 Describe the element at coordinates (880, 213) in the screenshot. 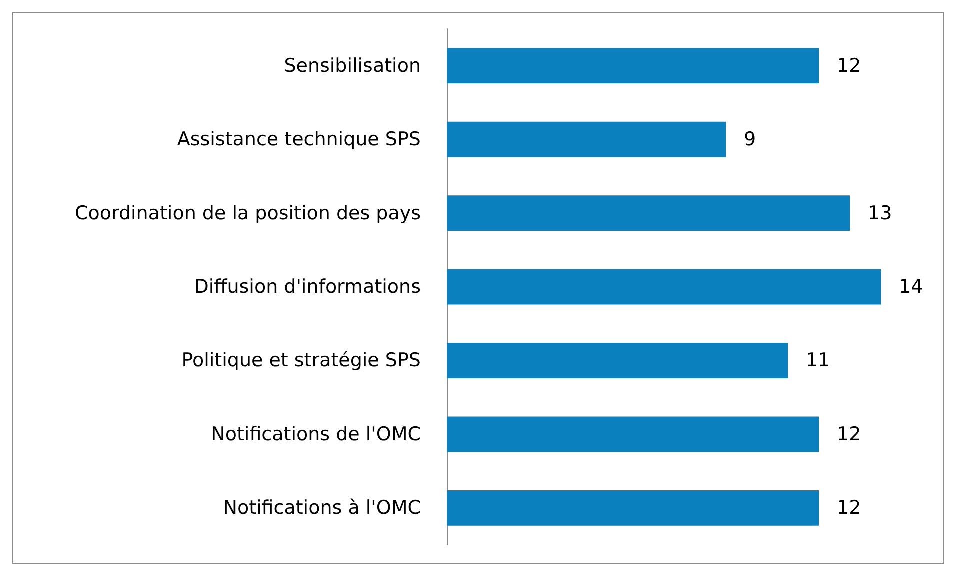

I see `data-label: 13` at that location.